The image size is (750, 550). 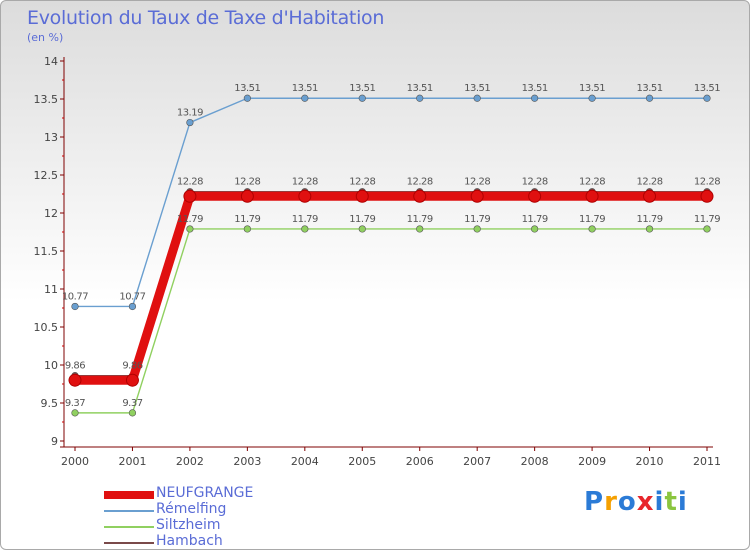 What do you see at coordinates (611, 502) in the screenshot?
I see `logo-letter: r` at bounding box center [611, 502].